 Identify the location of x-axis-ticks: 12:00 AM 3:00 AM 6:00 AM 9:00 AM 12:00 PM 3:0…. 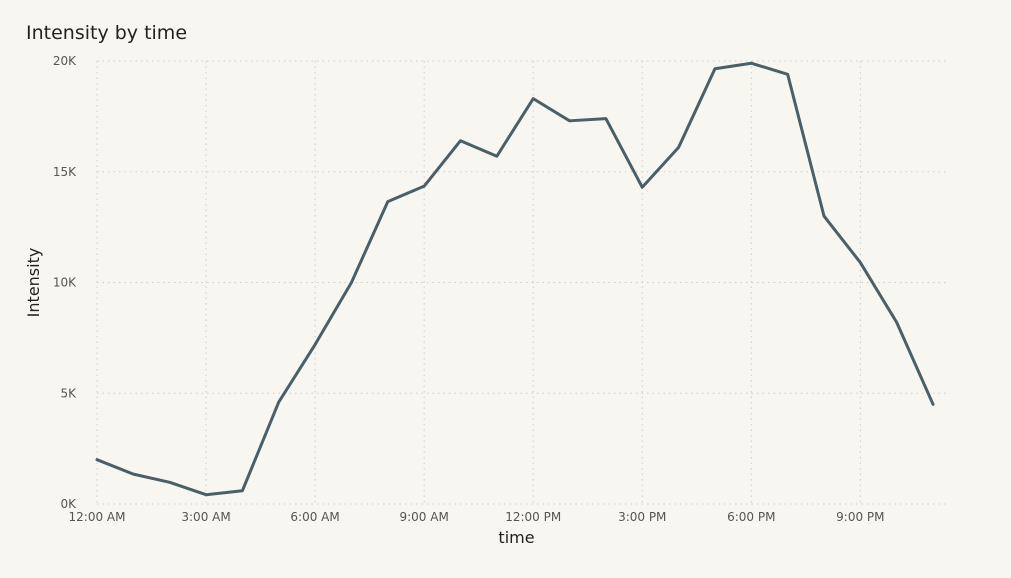
(477, 517).